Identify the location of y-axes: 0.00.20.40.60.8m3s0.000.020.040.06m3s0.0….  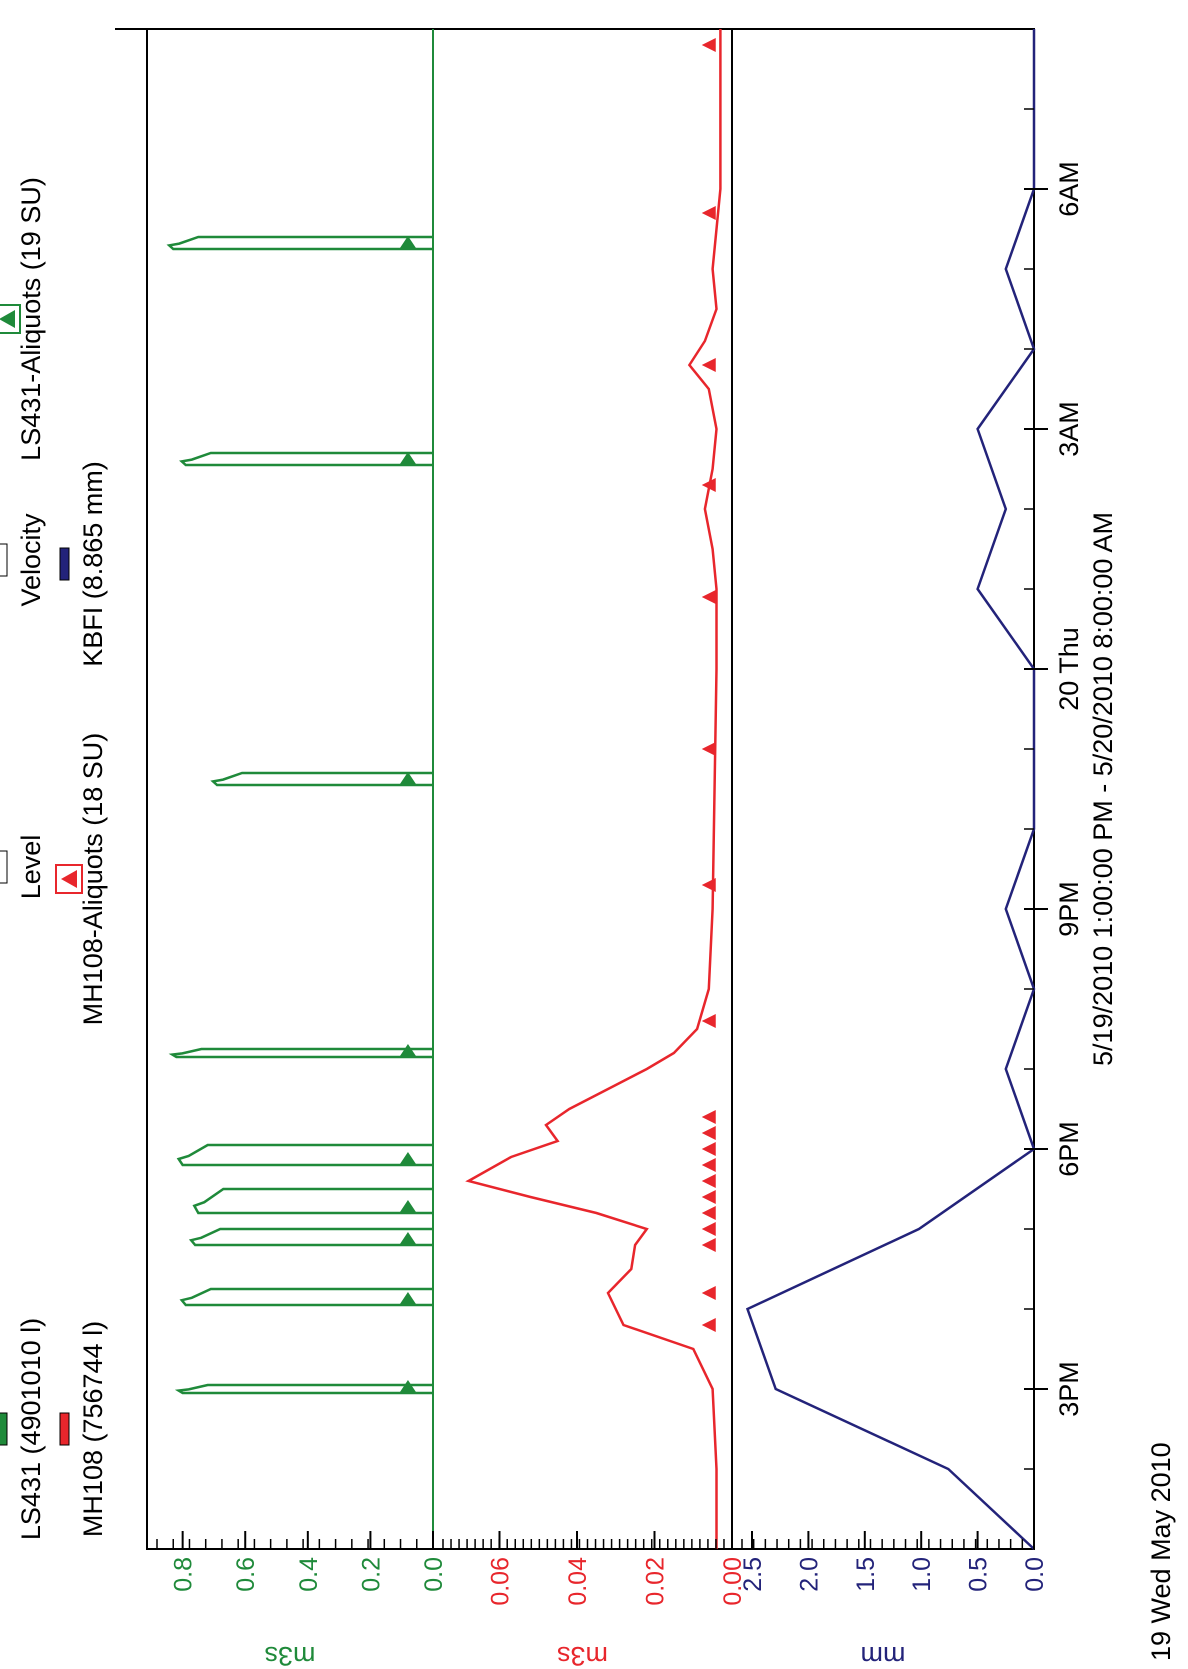
(602, 1600).